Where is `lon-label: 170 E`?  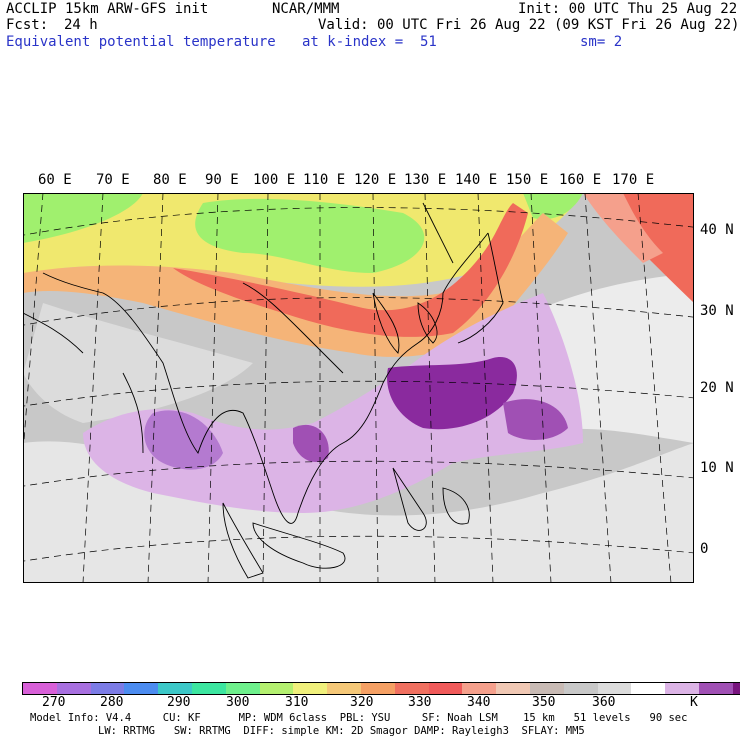
lon-label: 170 E is located at coordinates (633, 180).